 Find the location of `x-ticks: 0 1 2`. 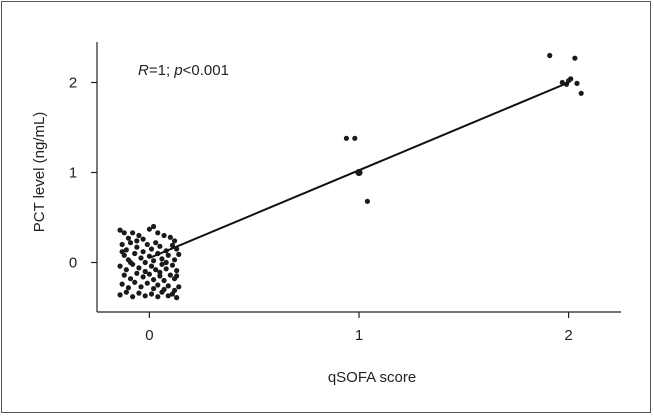

x-ticks: 0 1 2 is located at coordinates (359, 328).